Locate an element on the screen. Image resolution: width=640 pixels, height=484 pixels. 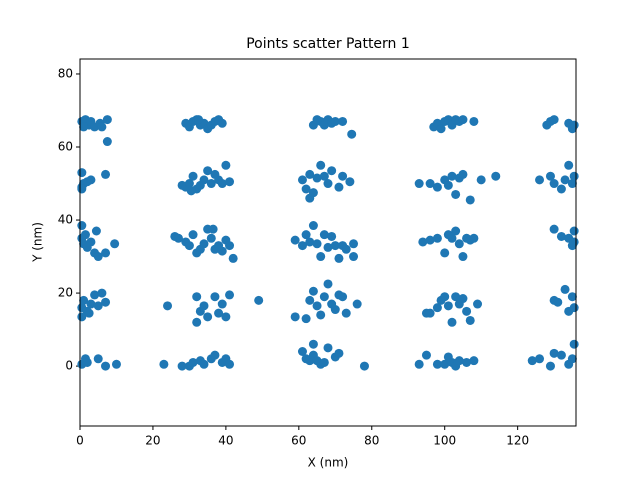
x-axis-label: X (nm) is located at coordinates (328, 463).